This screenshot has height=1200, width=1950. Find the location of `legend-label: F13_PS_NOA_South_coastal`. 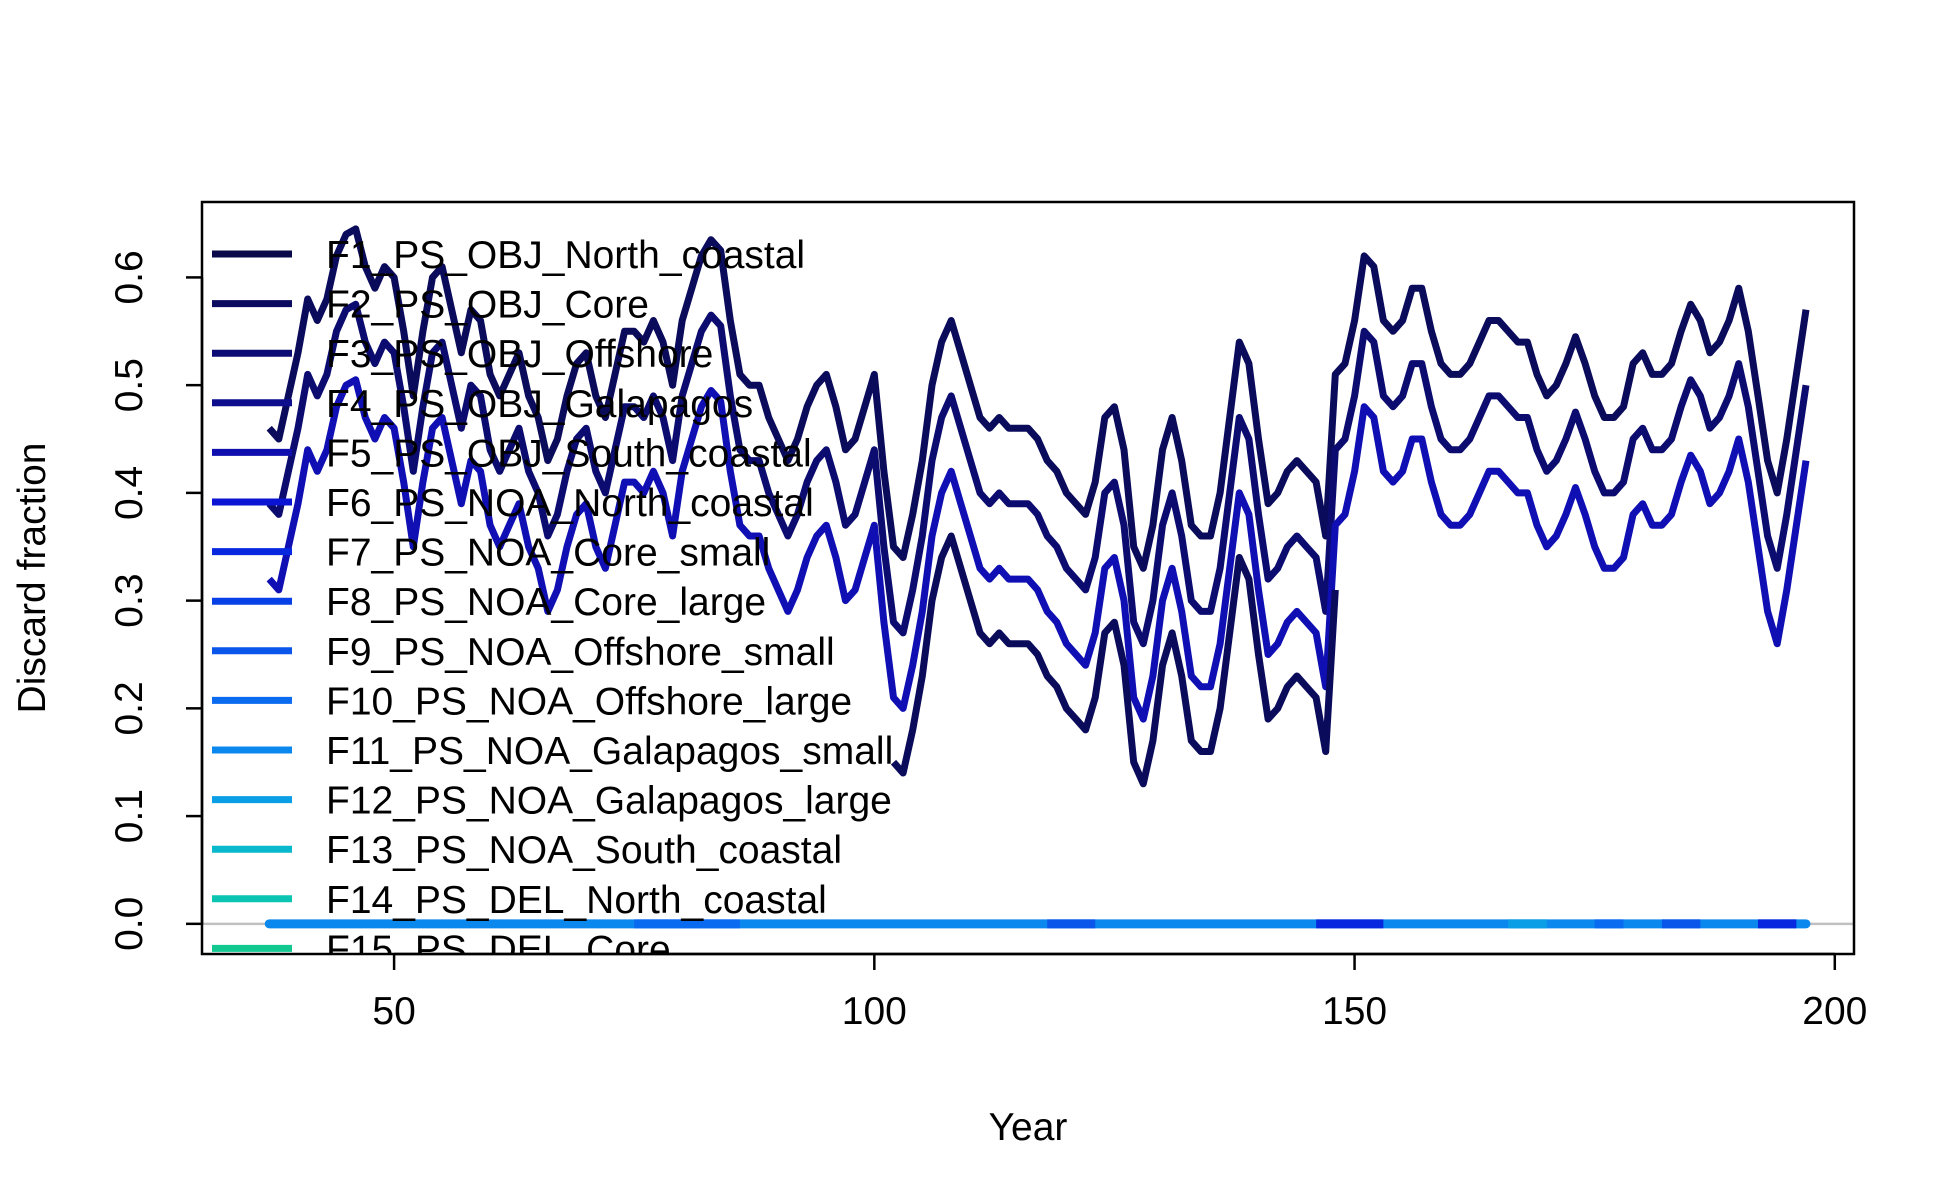

legend-label: F13_PS_NOA_South_coastal is located at coordinates (584, 850).